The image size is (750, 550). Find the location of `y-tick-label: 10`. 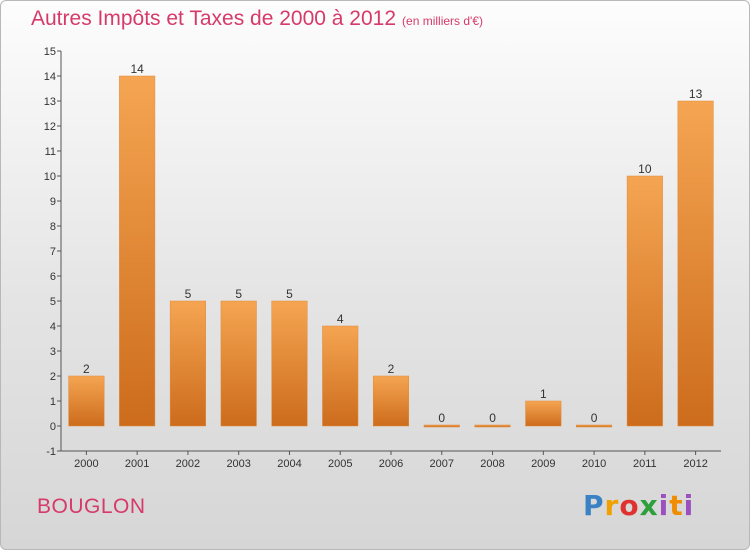

y-tick-label: 10 is located at coordinates (50, 177).